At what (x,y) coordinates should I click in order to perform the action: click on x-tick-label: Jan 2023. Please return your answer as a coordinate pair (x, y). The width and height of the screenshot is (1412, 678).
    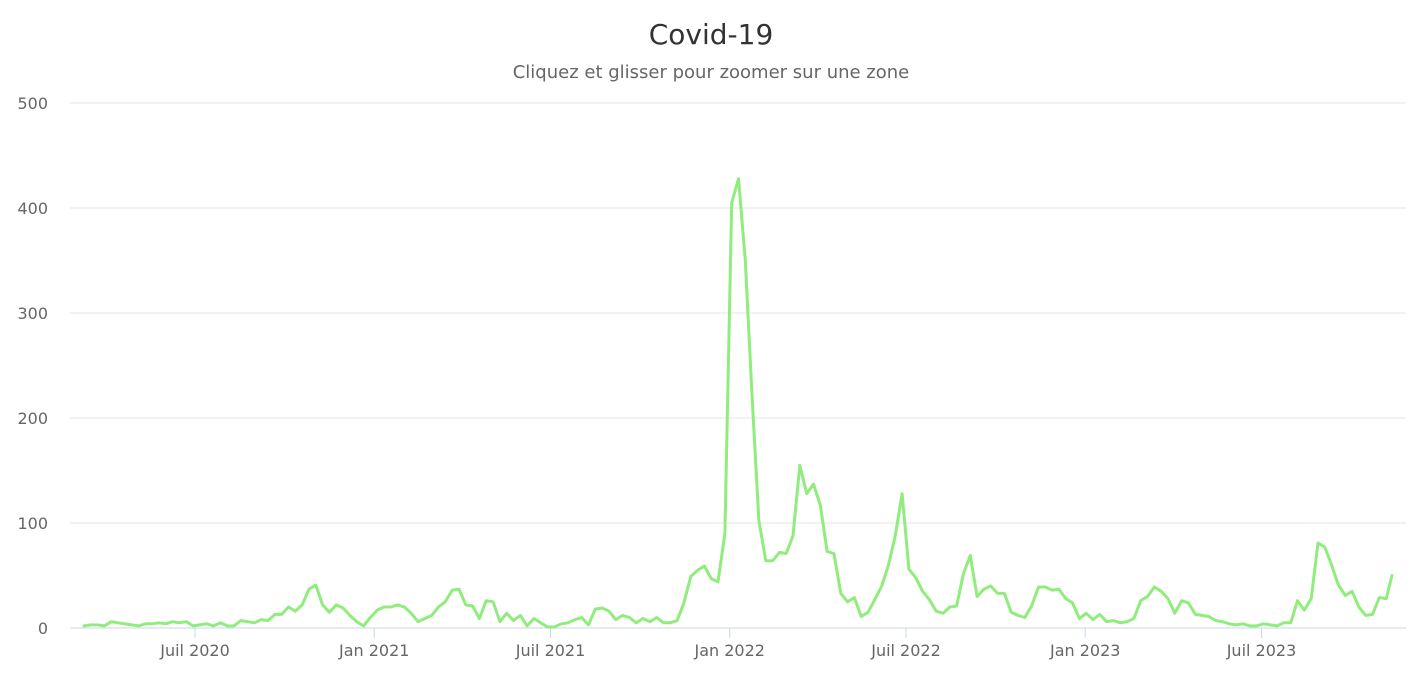
    Looking at the image, I should click on (1084, 650).